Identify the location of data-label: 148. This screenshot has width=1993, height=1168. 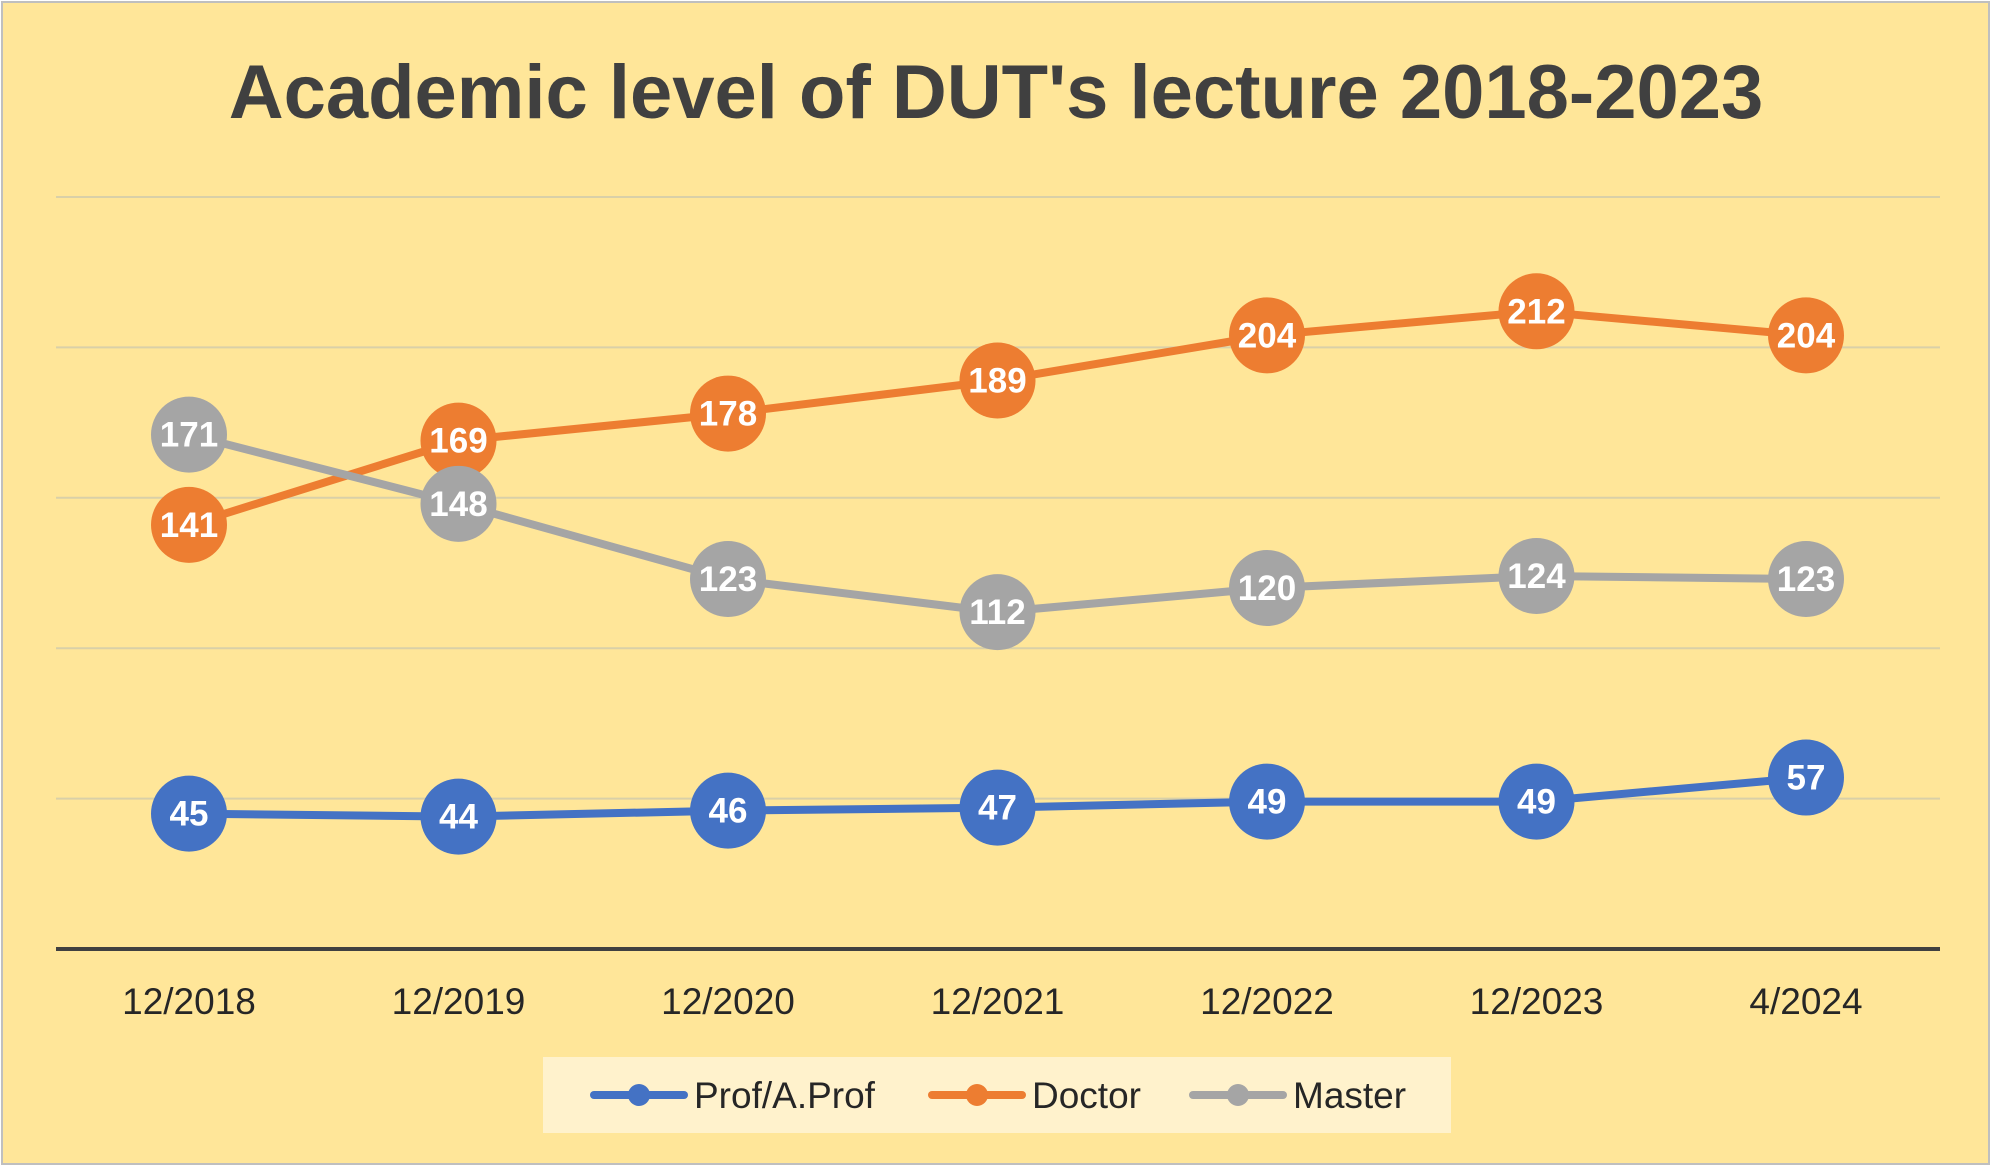
(458, 504).